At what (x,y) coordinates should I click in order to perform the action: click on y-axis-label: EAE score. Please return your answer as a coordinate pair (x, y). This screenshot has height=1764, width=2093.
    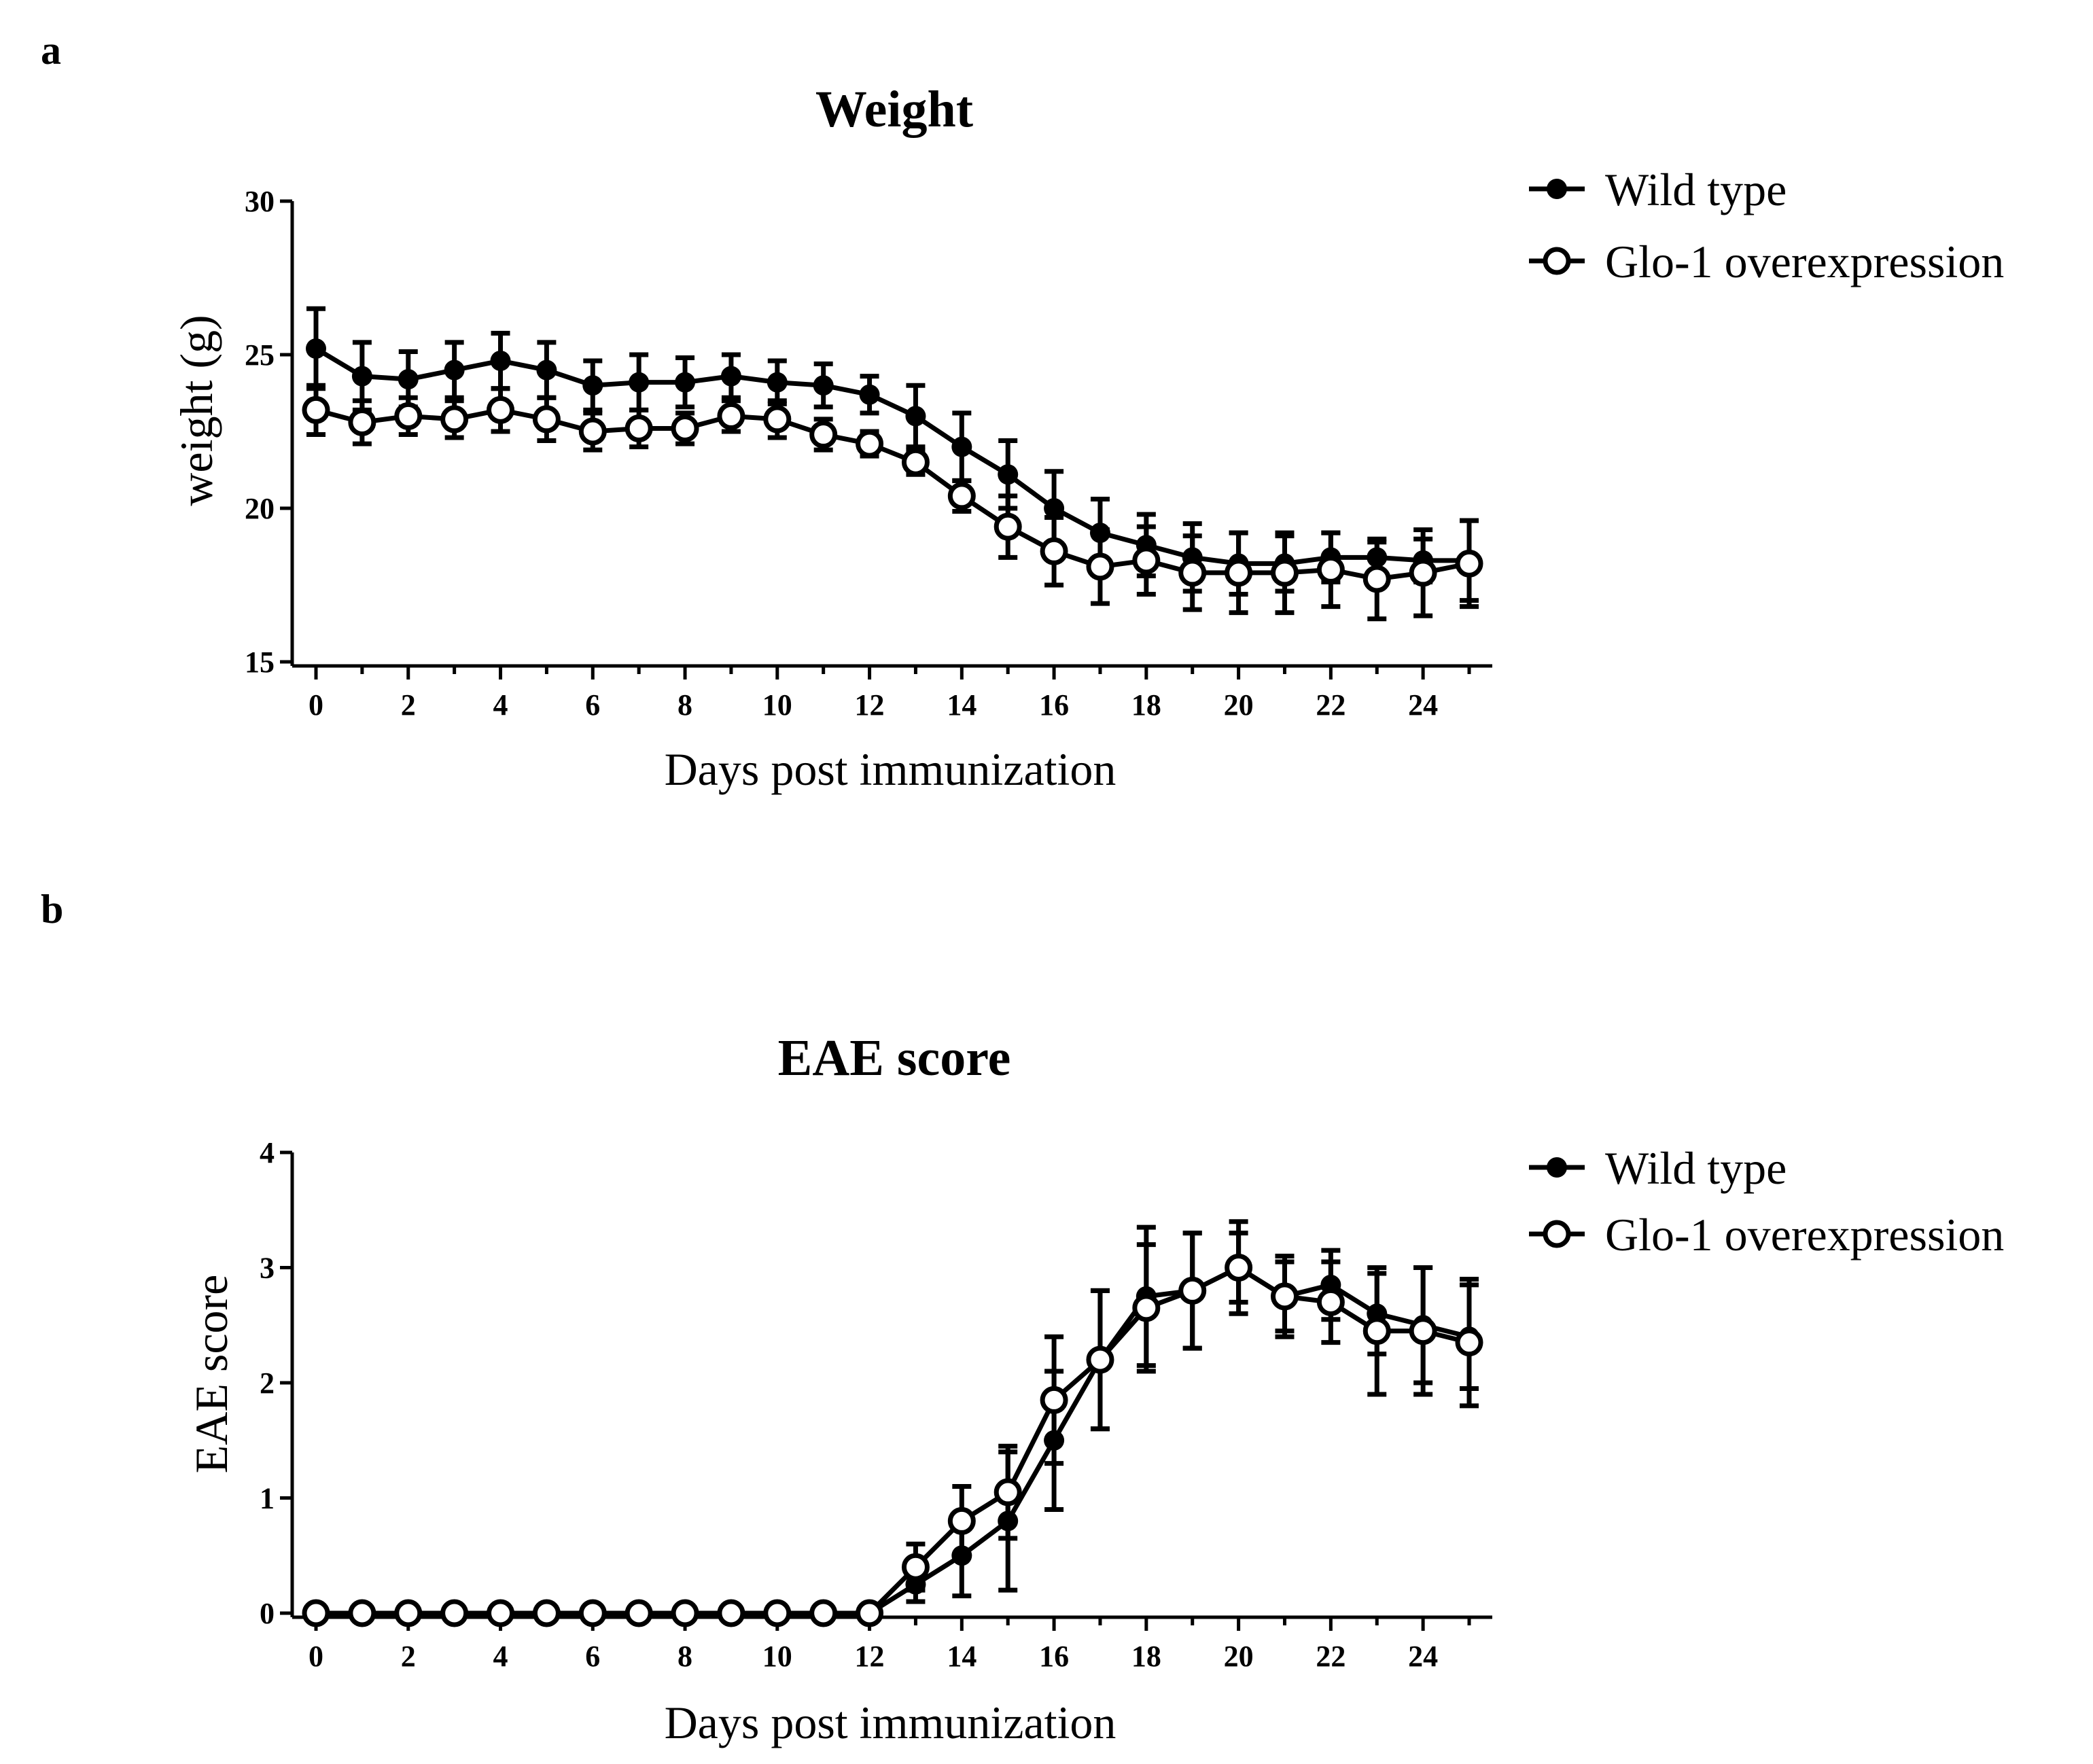
    Looking at the image, I should click on (211, 1374).